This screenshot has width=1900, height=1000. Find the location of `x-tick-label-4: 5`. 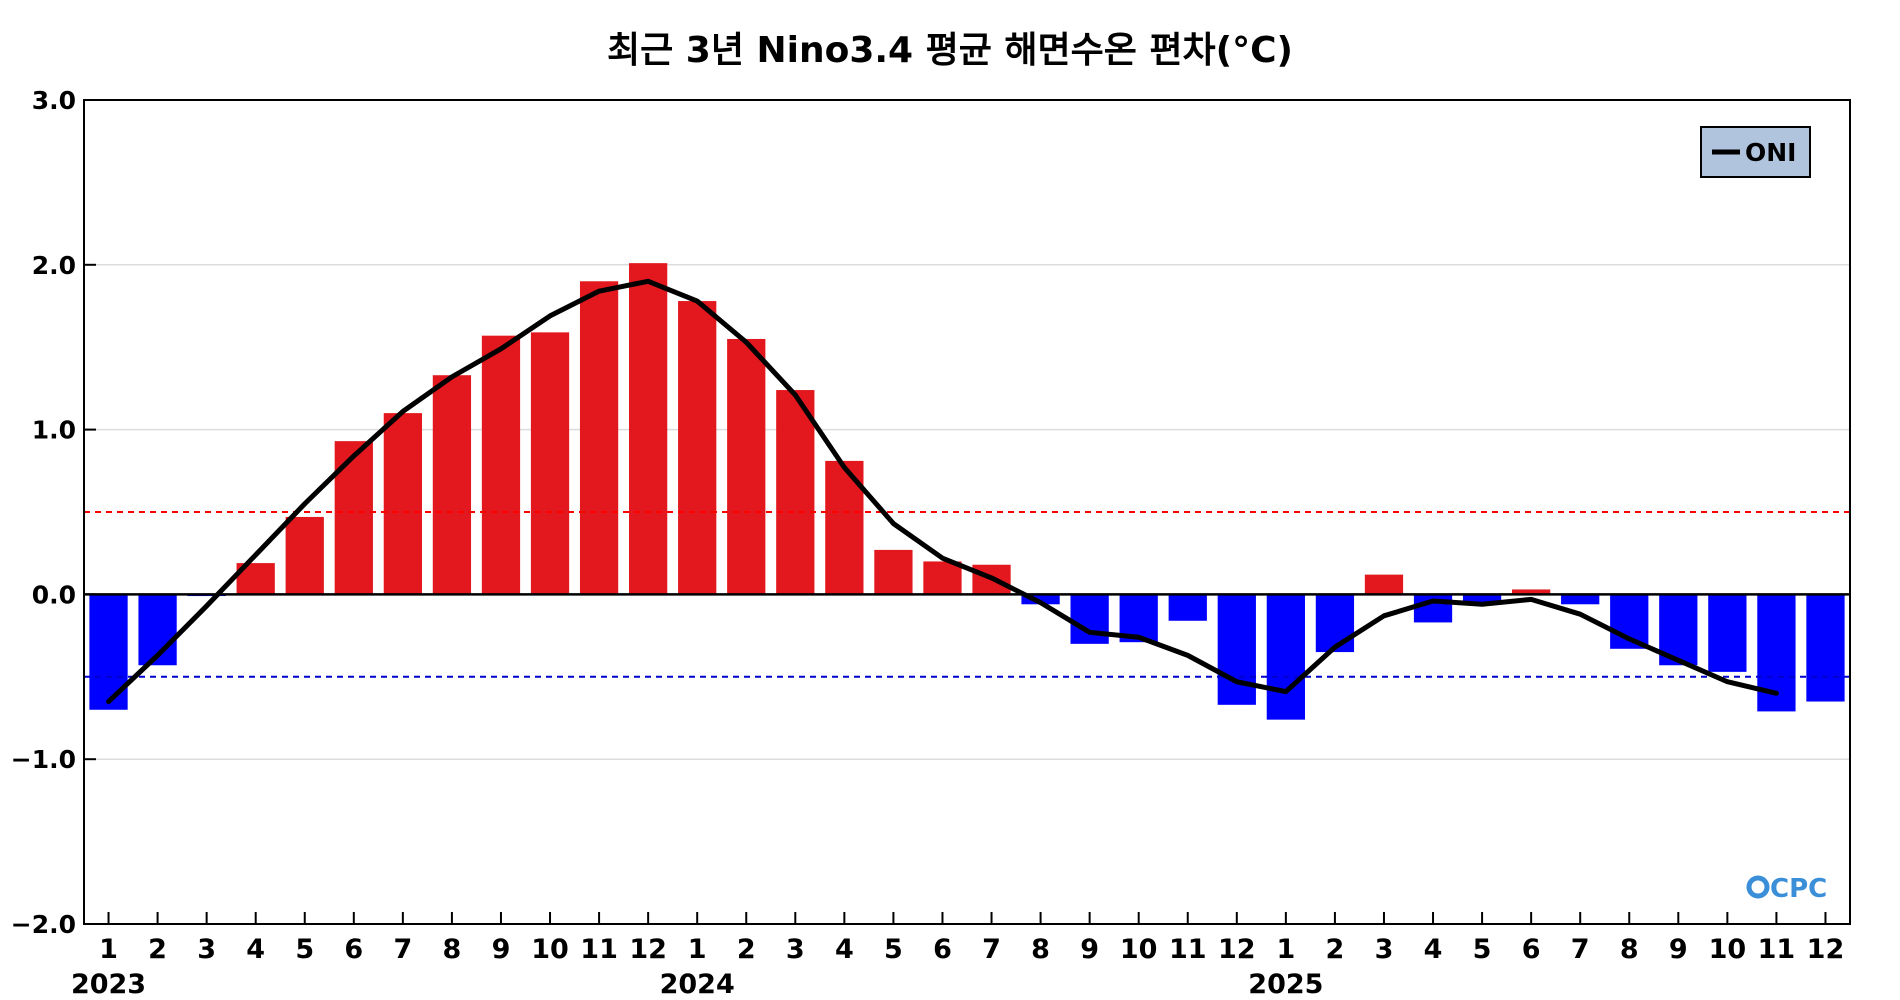

x-tick-label-4: 5 is located at coordinates (304, 949).